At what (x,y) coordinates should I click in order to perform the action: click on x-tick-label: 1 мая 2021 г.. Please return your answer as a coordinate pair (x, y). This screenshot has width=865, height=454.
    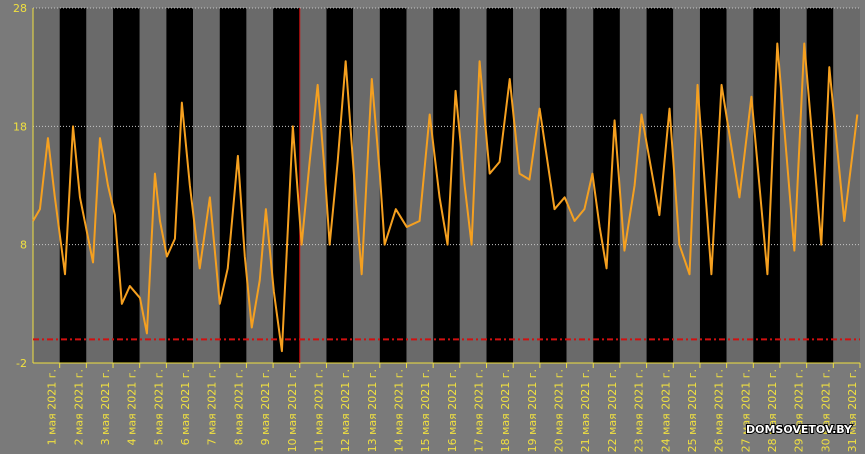
    Looking at the image, I should click on (52, 407).